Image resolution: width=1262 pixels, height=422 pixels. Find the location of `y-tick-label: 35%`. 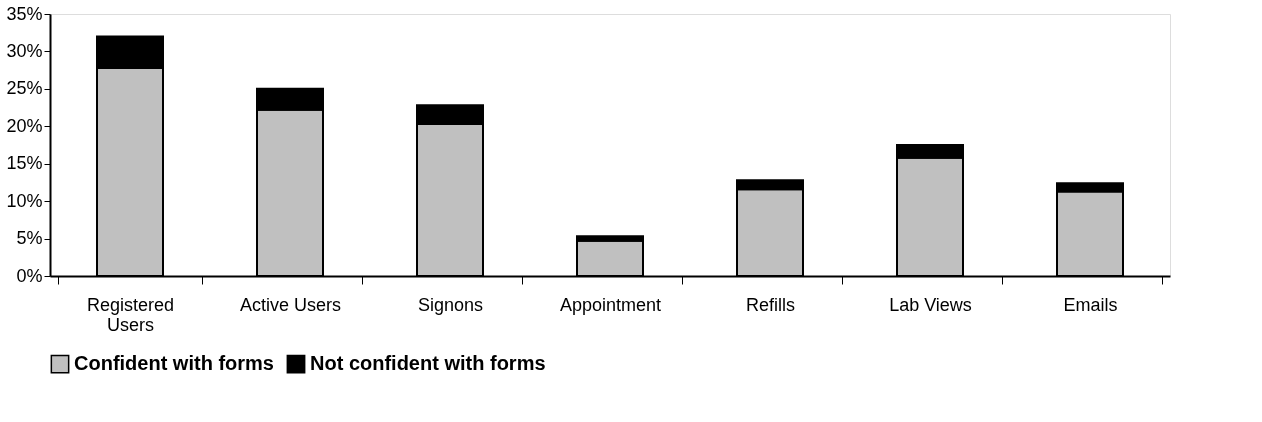

y-tick-label: 35% is located at coordinates (24, 13).